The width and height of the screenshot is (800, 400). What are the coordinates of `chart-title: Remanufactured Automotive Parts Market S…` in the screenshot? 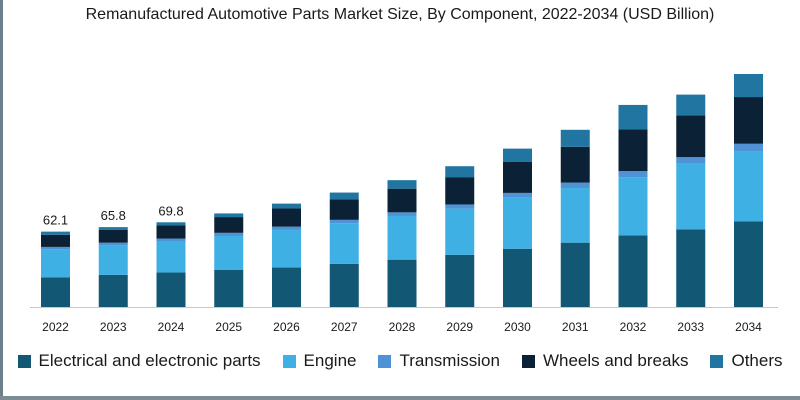 It's located at (400, 14).